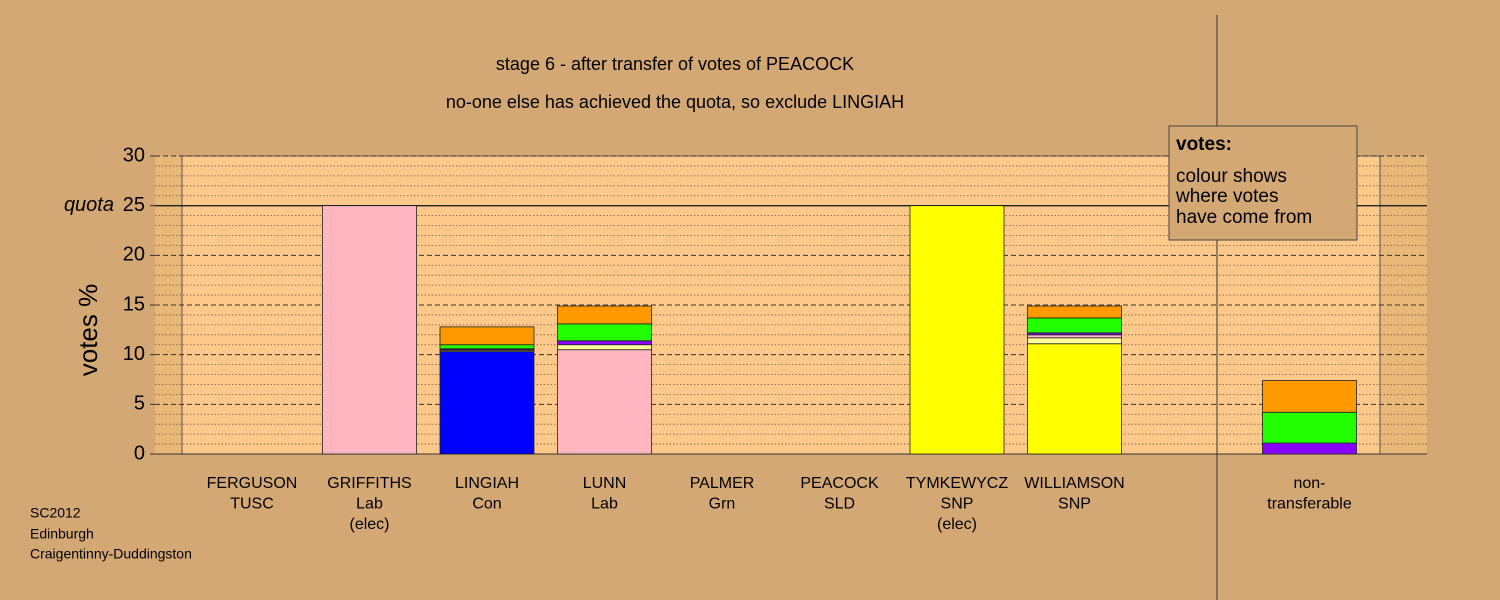 Image resolution: width=1500 pixels, height=600 pixels. Describe the element at coordinates (369, 483) in the screenshot. I see `x-tick-label: GRIFFITHS` at that location.